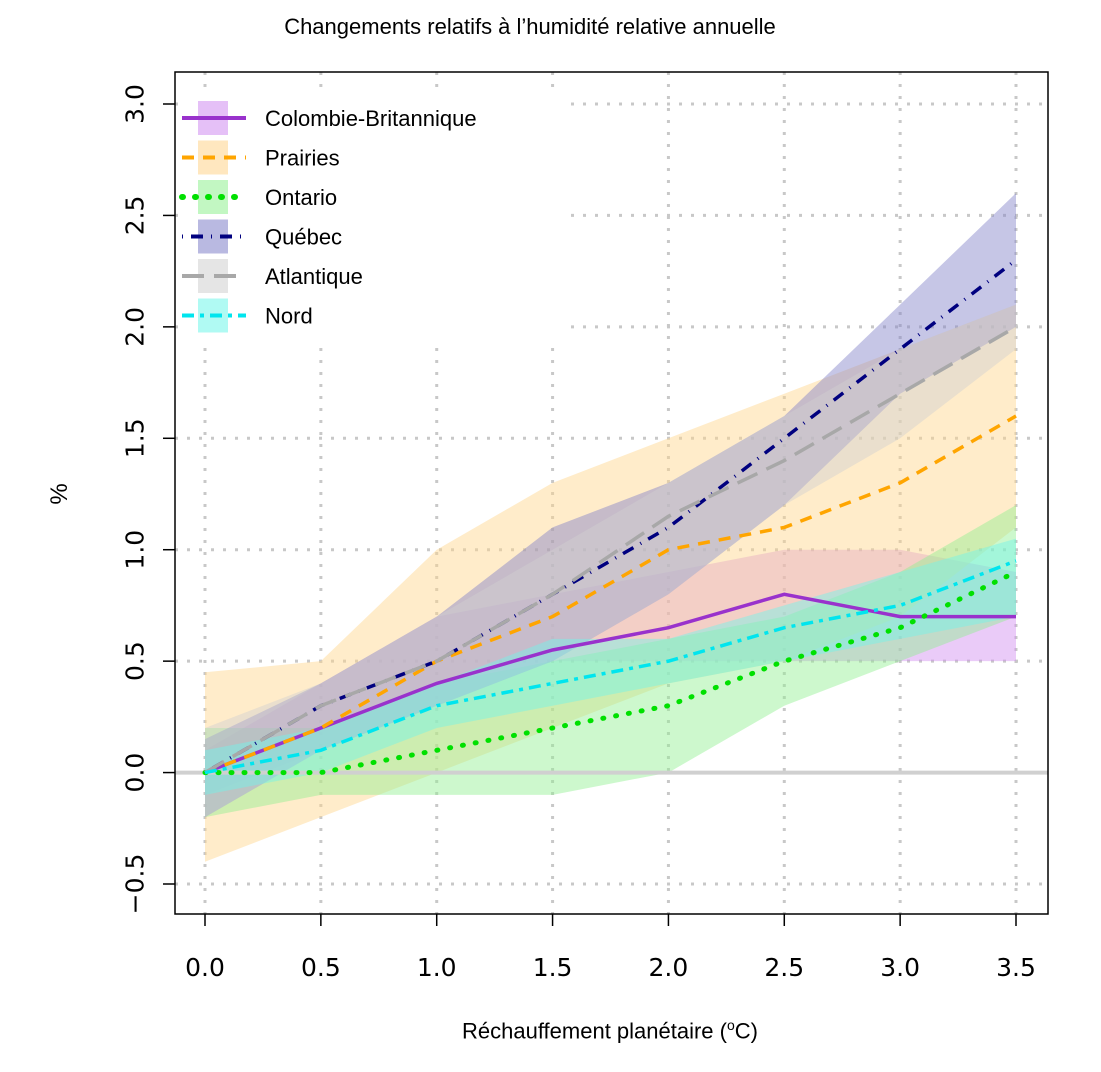  I want to click on x-tick-label-5: 2.5, so click(784, 967).